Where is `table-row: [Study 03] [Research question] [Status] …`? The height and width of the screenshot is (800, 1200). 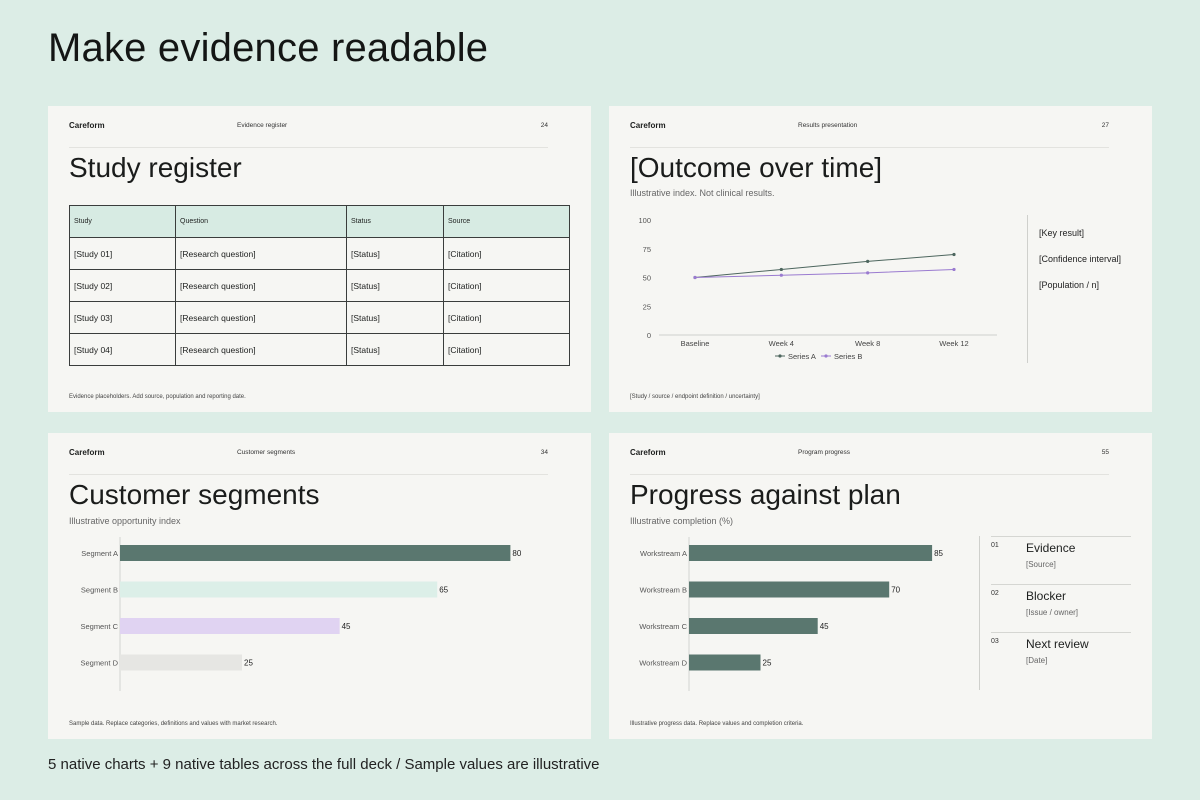 table-row: [Study 03] [Research question] [Status] … is located at coordinates (319, 317).